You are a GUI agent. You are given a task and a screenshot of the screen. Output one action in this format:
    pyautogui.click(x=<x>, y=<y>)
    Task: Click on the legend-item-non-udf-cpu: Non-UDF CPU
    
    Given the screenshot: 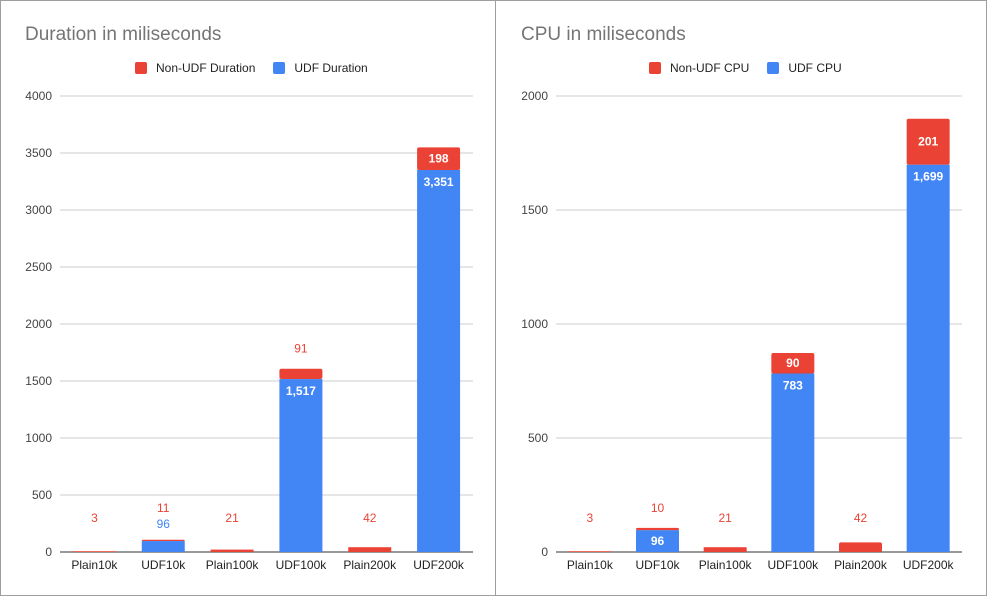 What is the action you would take?
    pyautogui.click(x=699, y=68)
    